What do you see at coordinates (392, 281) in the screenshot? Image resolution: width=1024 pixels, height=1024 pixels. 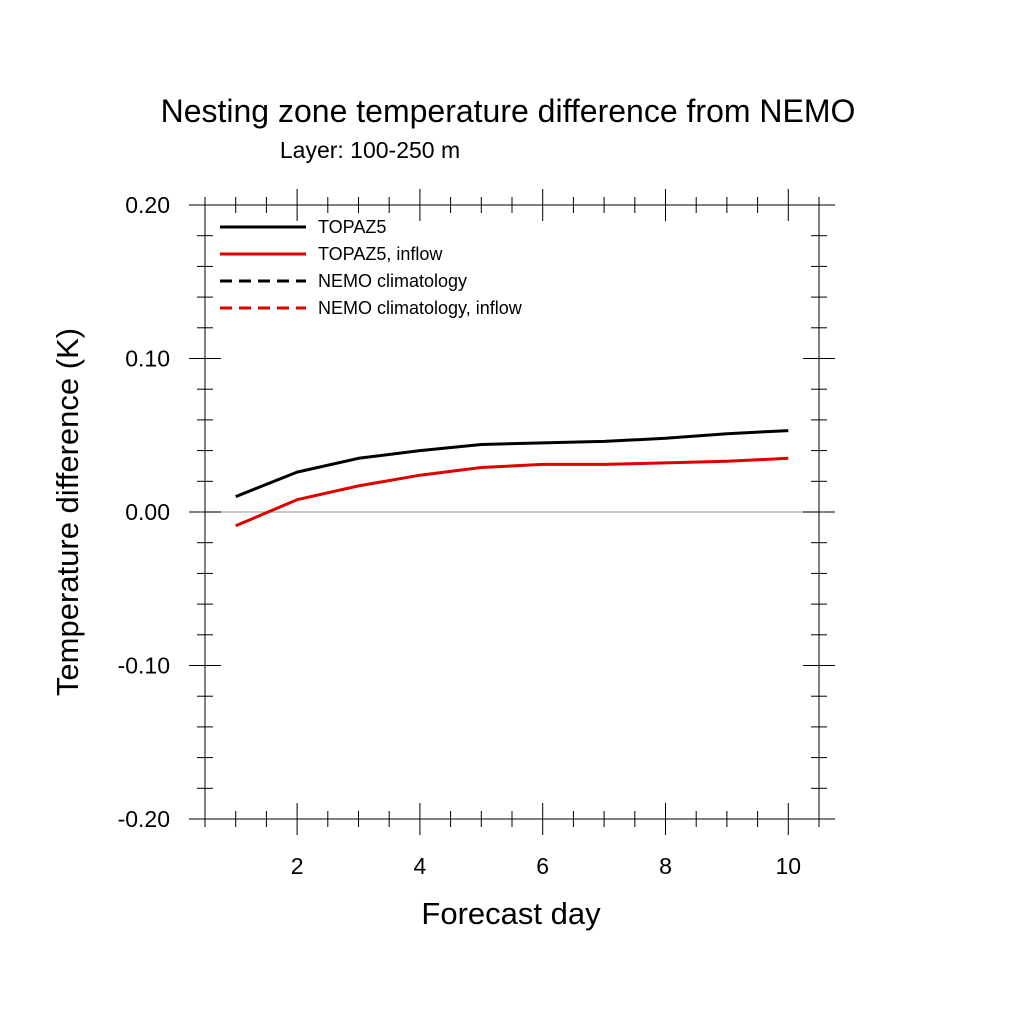 I see `legend-label-2: NEMO climatology` at bounding box center [392, 281].